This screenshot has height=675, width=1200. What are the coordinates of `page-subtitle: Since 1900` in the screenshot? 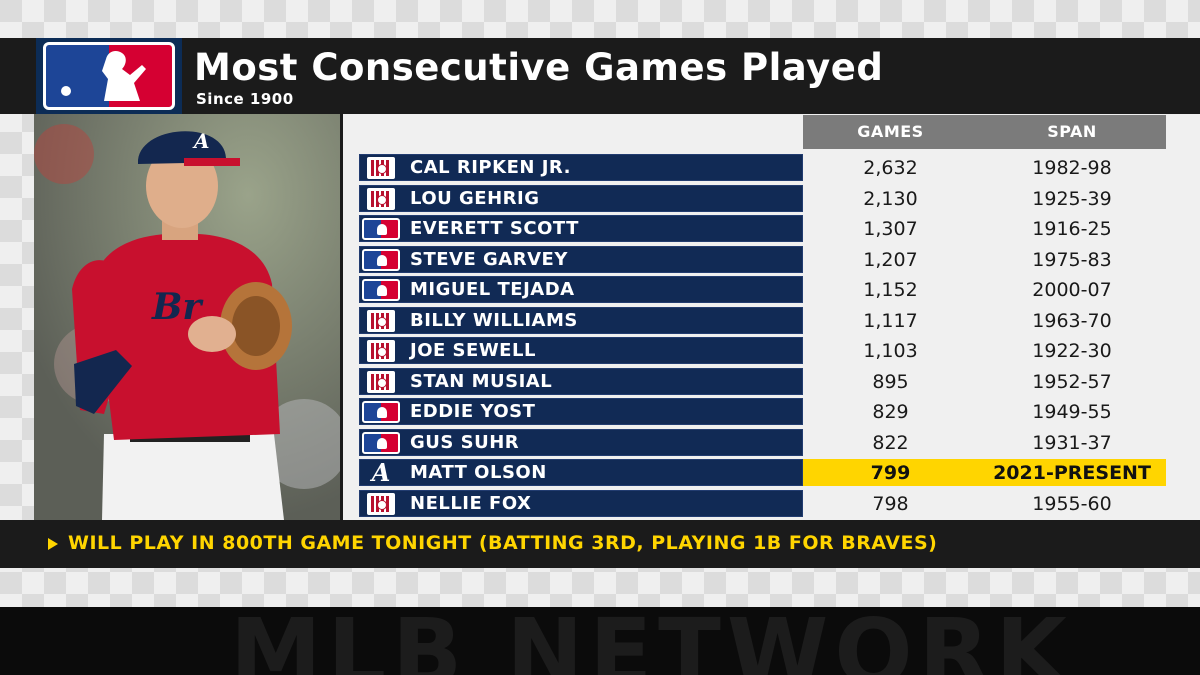 It's located at (245, 99).